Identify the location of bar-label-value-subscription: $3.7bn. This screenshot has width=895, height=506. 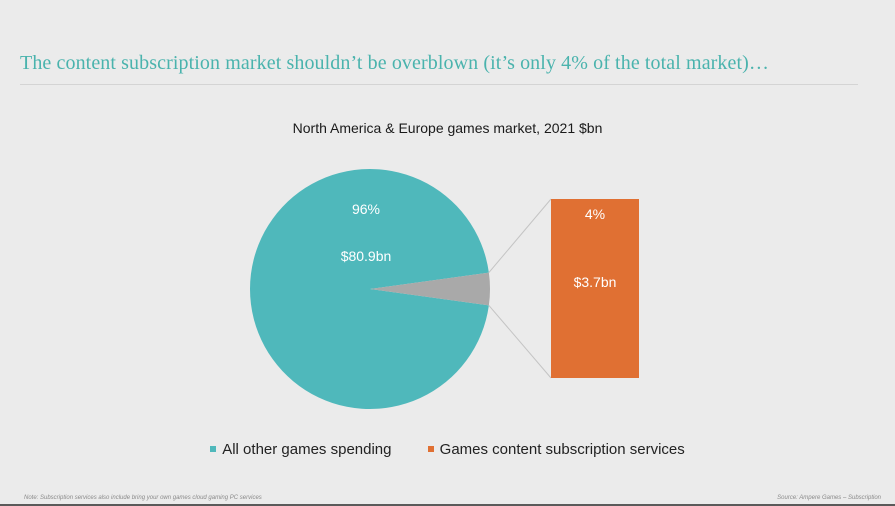
(595, 282).